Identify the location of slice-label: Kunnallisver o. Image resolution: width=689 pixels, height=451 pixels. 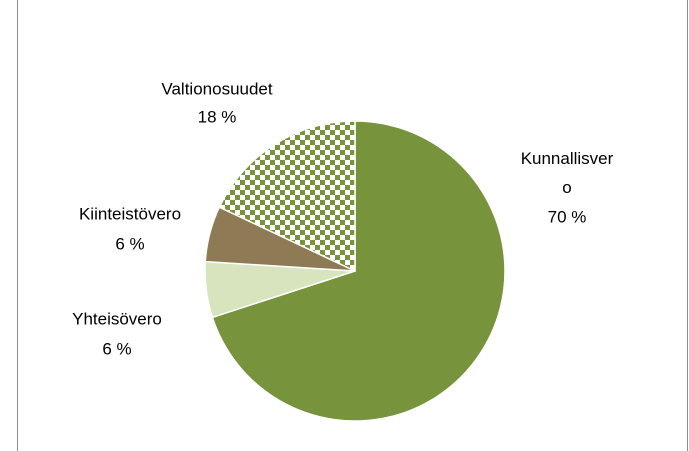
(567, 173).